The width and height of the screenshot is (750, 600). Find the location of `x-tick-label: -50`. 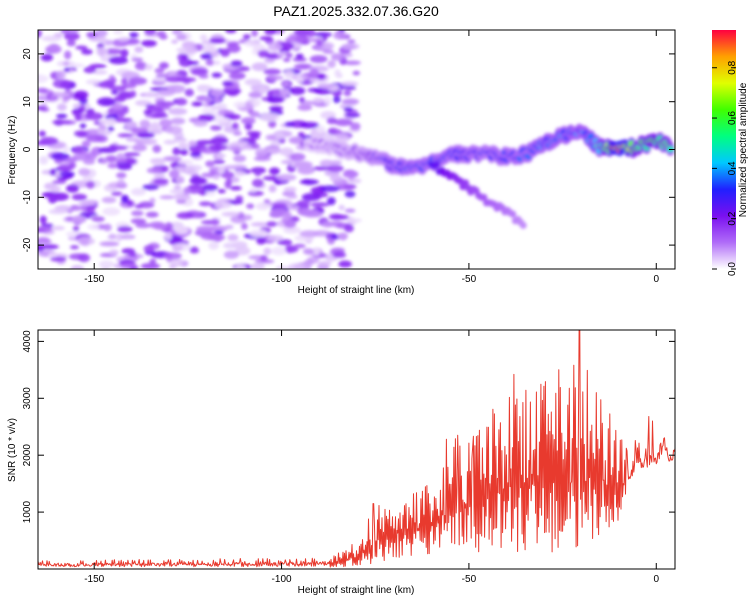

x-tick-label: -50 is located at coordinates (469, 579).